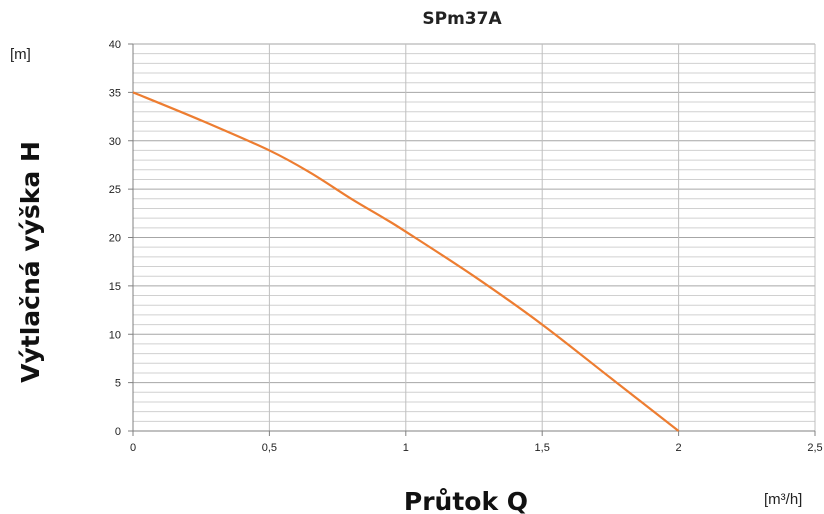 Image resolution: width=824 pixels, height=514 pixels. What do you see at coordinates (466, 500) in the screenshot?
I see `x-axis-title: Průtok Q` at bounding box center [466, 500].